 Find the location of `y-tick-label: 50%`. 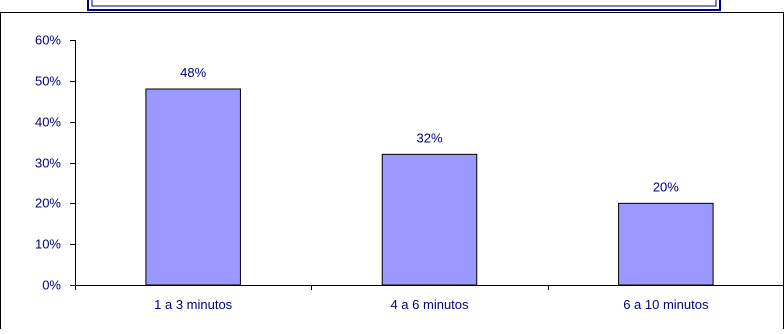

y-tick-label: 50% is located at coordinates (48, 81).